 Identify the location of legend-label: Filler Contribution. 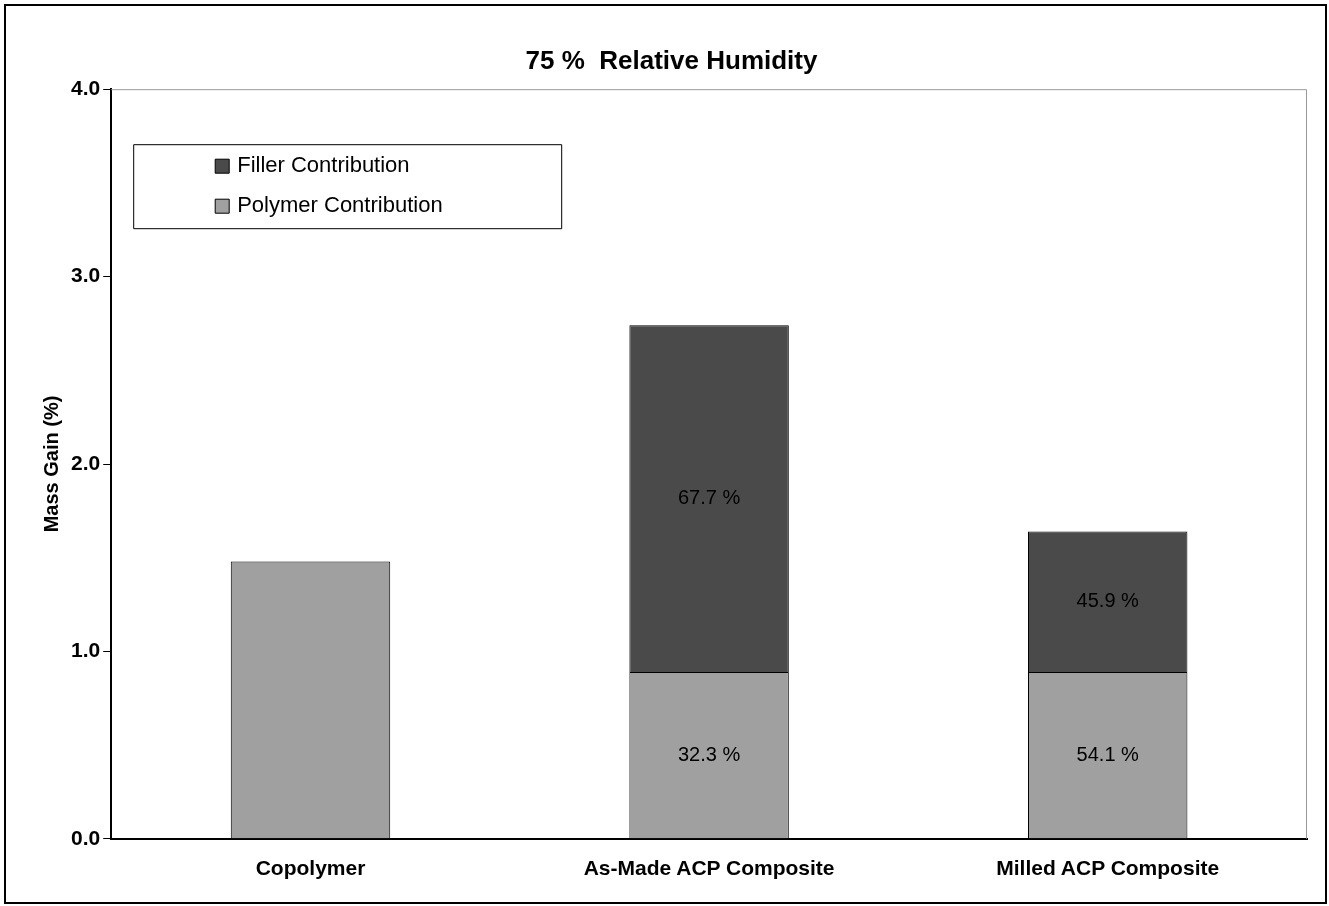
(323, 165).